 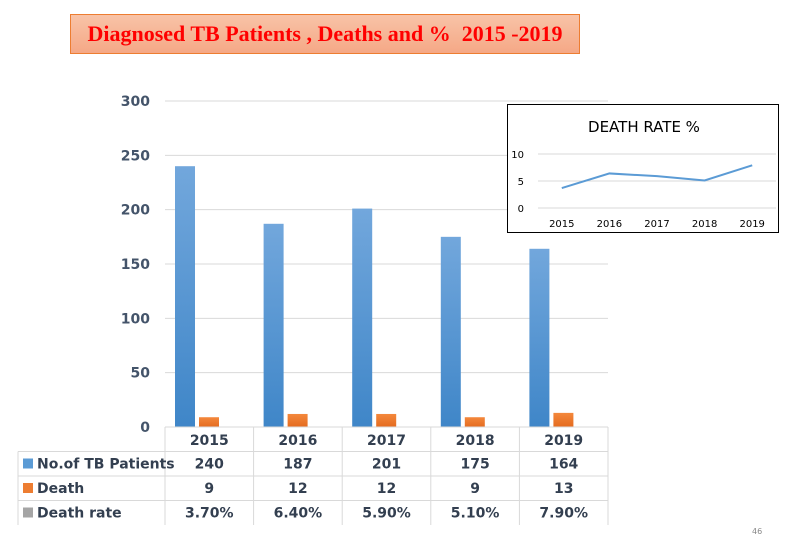 I want to click on table-cell-value: 5.90%, so click(x=386, y=514).